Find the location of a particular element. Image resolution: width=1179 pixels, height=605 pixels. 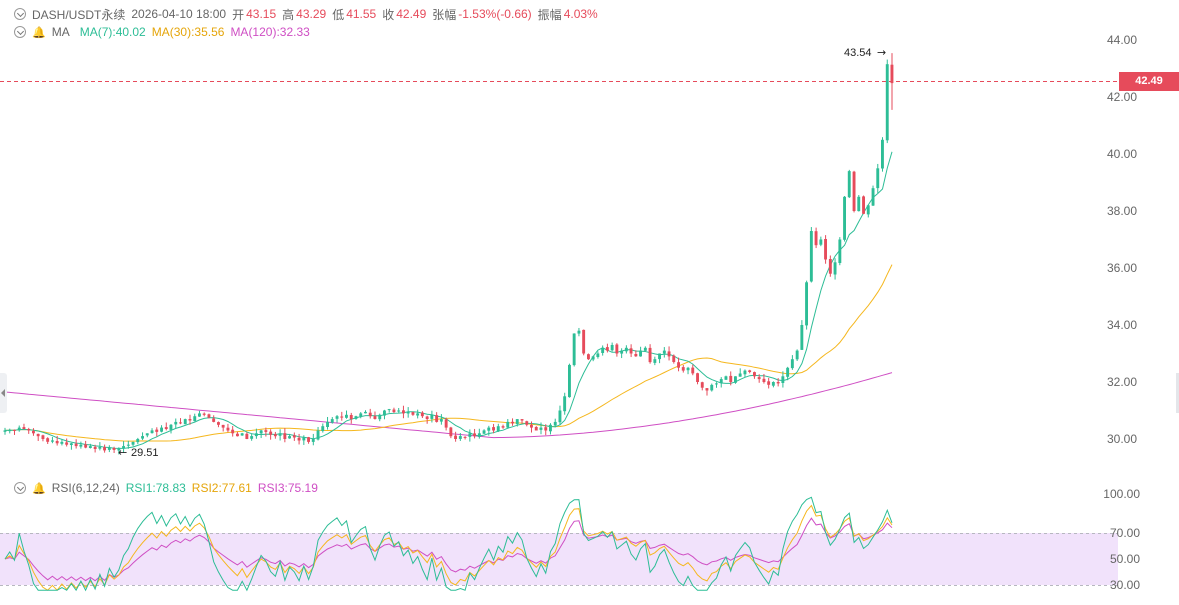

open-label: 开 is located at coordinates (238, 14).